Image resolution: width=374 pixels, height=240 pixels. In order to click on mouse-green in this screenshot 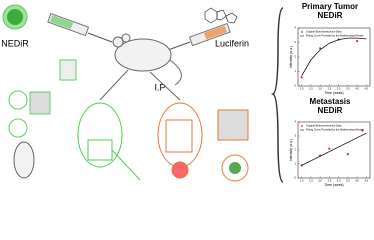, I will do `click(109, 141)`.